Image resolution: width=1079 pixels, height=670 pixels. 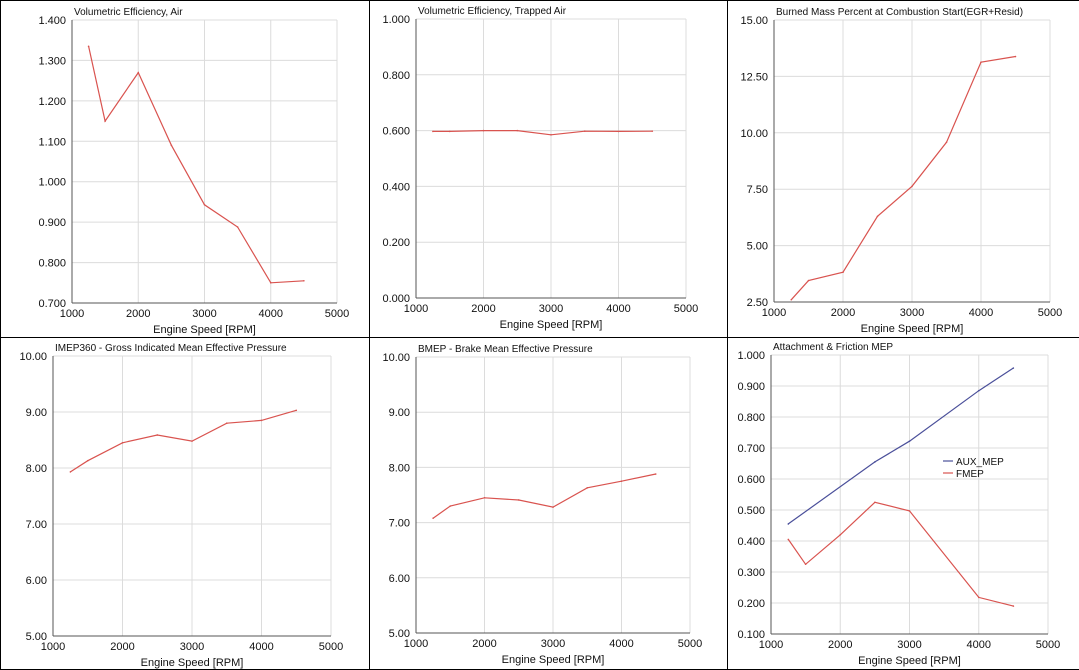 I want to click on y-tick-label: 2.50, so click(x=757, y=303).